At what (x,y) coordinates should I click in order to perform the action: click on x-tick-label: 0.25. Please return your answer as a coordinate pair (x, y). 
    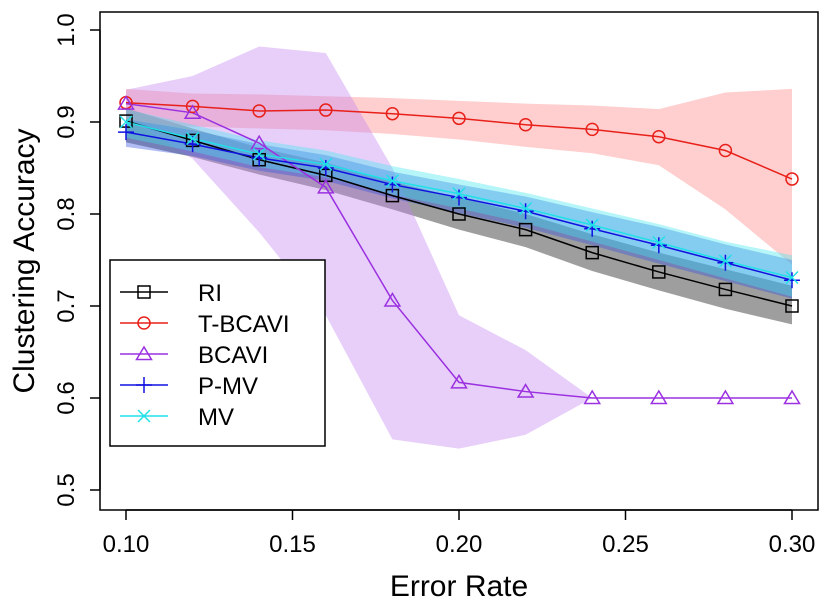
    Looking at the image, I should click on (625, 544).